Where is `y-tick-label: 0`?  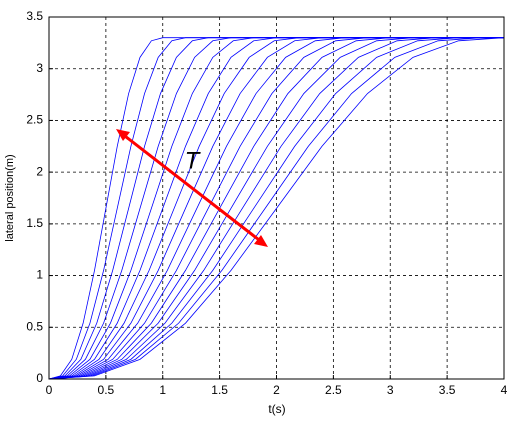 y-tick-label: 0 is located at coordinates (39, 378).